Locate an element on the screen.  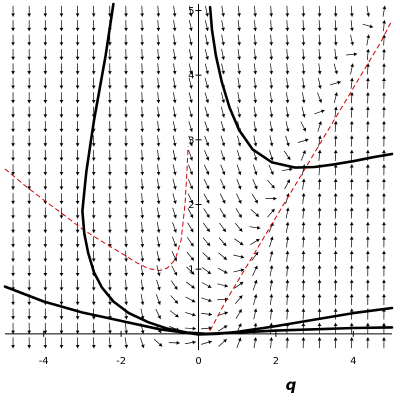
x-axis-label: q is located at coordinates (291, 385).